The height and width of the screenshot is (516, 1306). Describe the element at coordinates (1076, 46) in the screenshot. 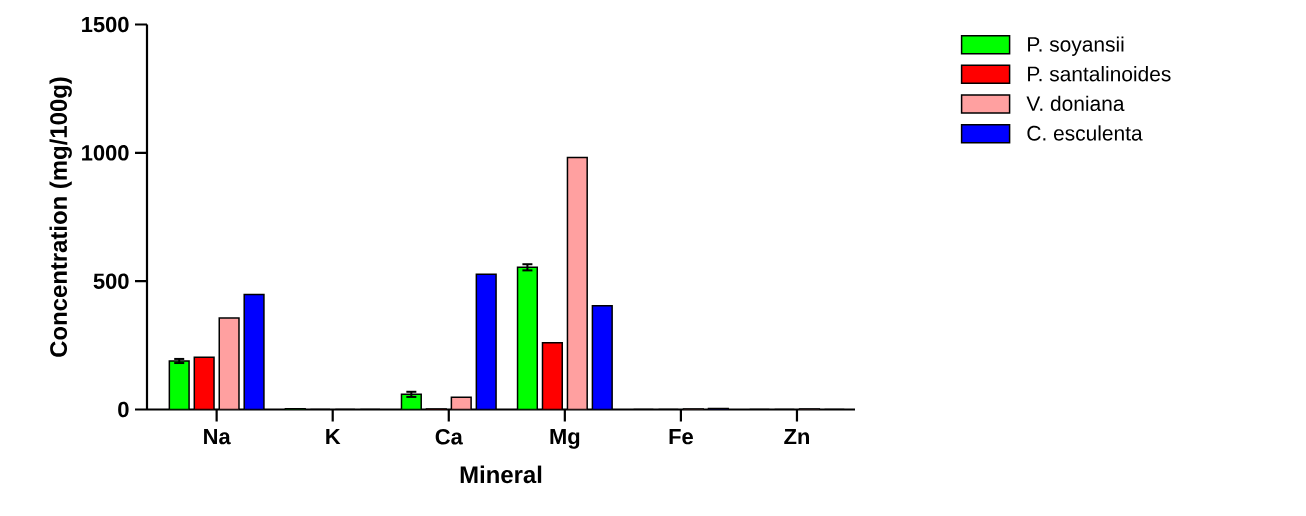

I see `legend-label: P. soyansii` at that location.